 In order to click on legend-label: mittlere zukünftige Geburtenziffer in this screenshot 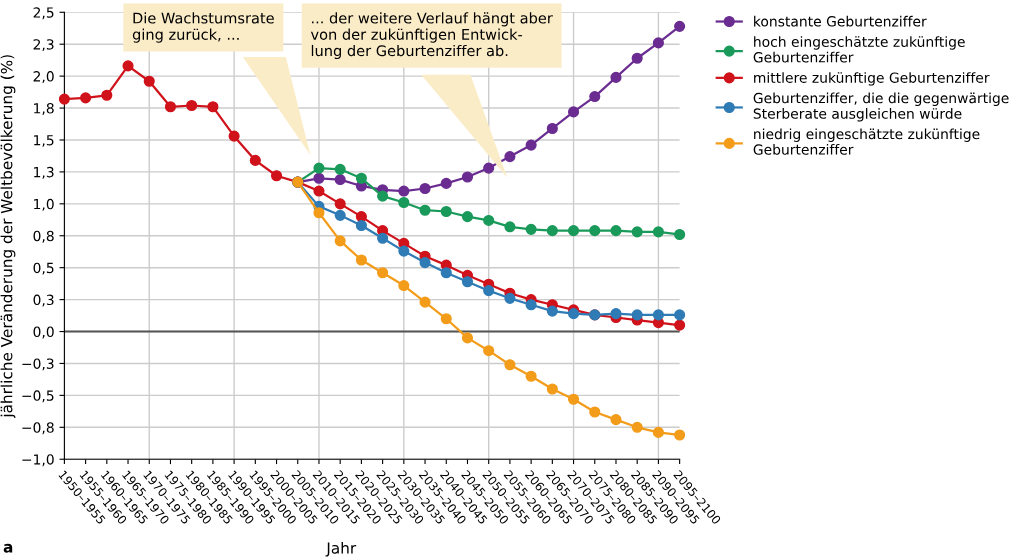, I will do `click(872, 79)`.